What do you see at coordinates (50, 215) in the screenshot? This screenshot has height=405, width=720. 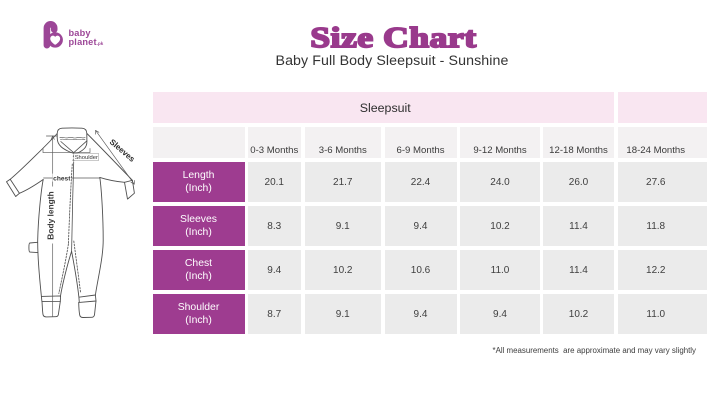 I see `svg-text: Body length` at bounding box center [50, 215].